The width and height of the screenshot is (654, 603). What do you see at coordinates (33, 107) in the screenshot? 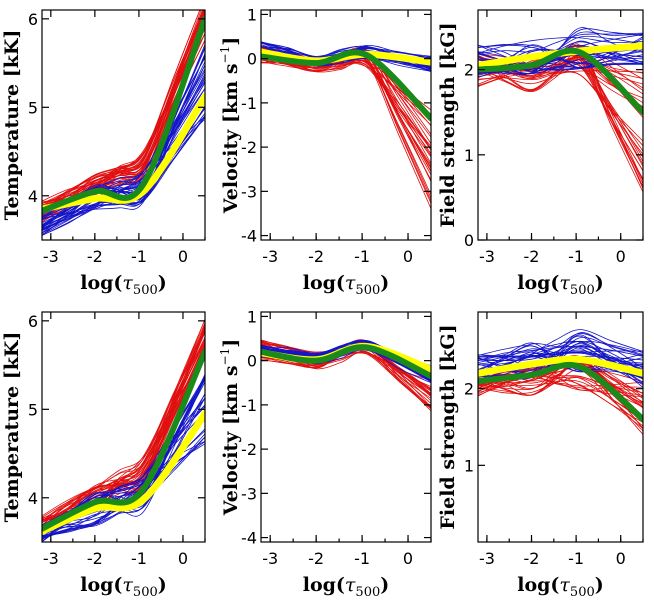
I see `y-tick-label: 5` at bounding box center [33, 107].